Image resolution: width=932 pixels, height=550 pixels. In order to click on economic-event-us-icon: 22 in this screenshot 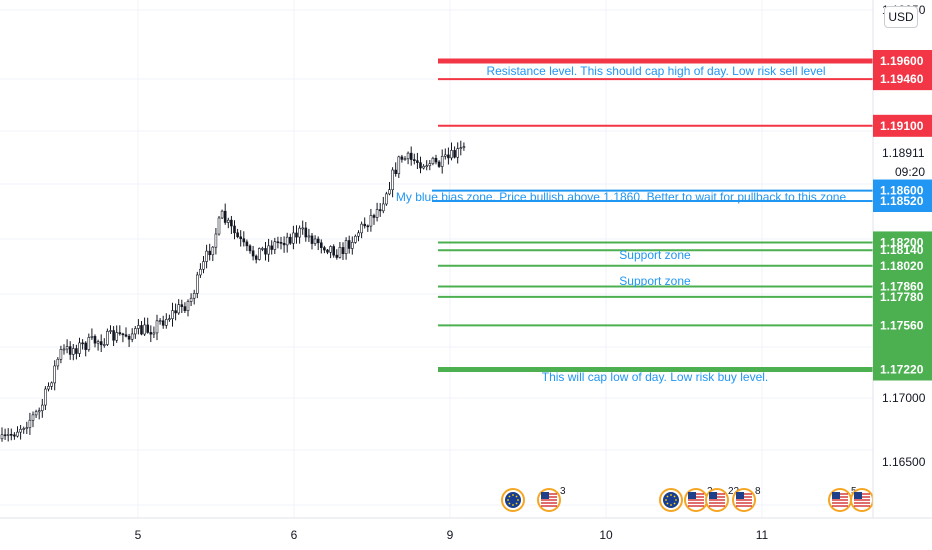, I will do `click(722, 499)`.